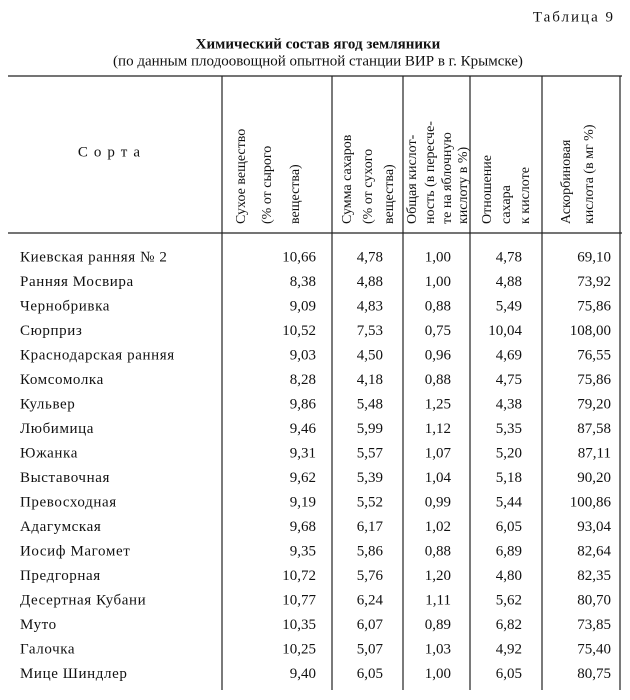 The width and height of the screenshot is (630, 700). I want to click on cell-value: 8,38, so click(303, 282).